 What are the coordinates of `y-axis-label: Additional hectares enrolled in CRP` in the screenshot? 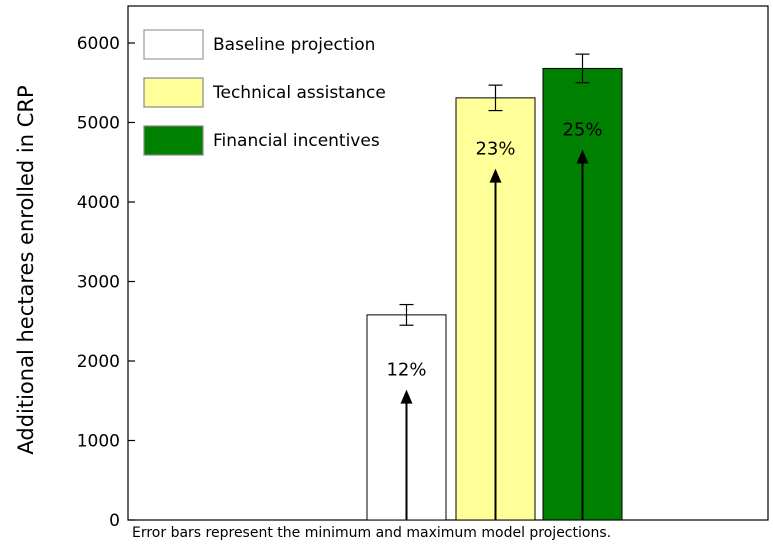 It's located at (26, 269).